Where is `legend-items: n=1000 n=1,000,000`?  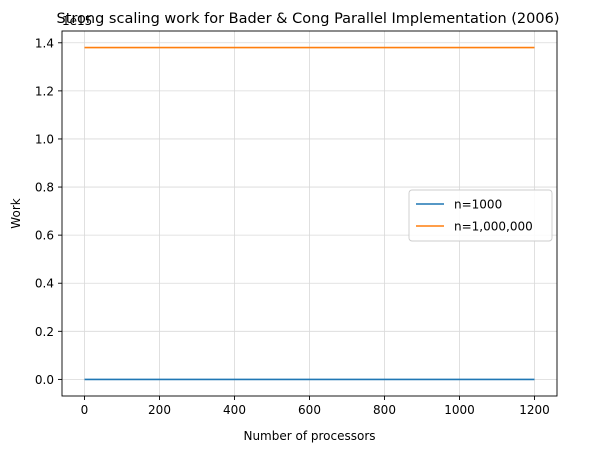
legend-items: n=1000 n=1,000,000 is located at coordinates (474, 216).